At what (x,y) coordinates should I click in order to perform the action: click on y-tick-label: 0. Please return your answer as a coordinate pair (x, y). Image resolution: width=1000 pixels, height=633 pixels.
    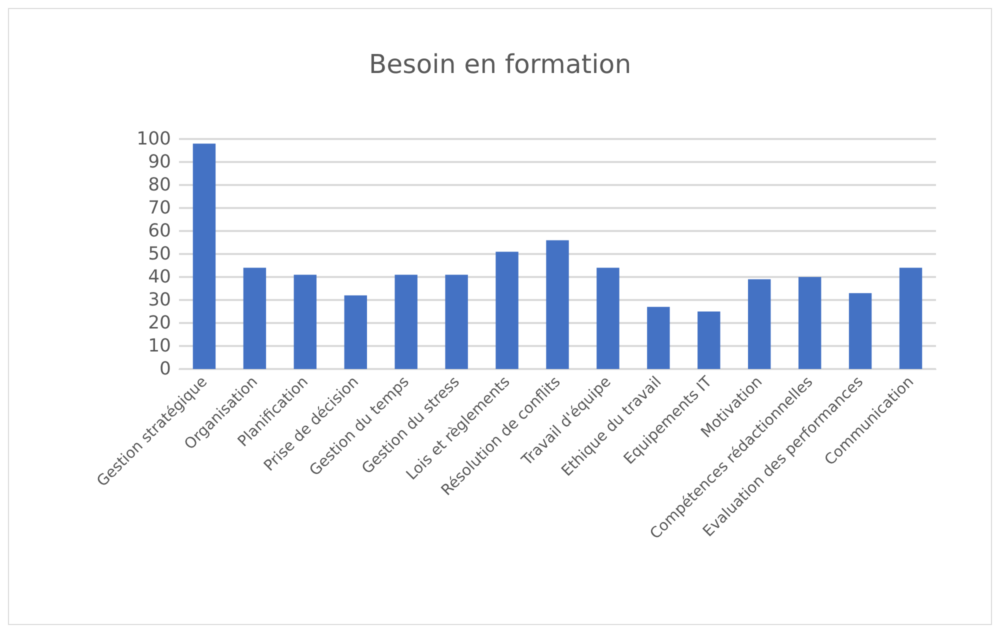
    Looking at the image, I should click on (165, 369).